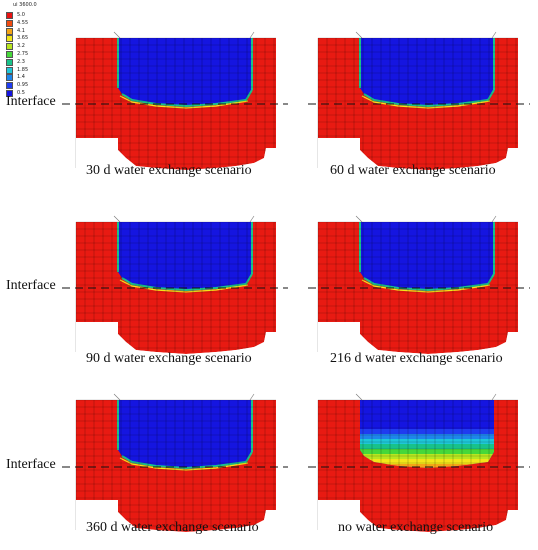 Image resolution: width=538 pixels, height=550 pixels. What do you see at coordinates (23, 54) in the screenshot?
I see `legend-value: 2.75` at bounding box center [23, 54].